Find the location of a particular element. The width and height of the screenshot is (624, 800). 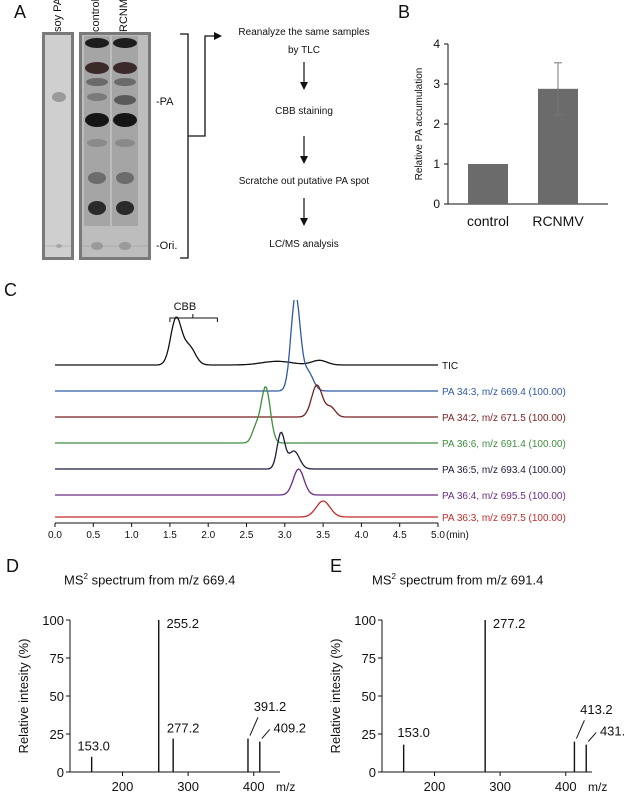

category-label: control is located at coordinates (488, 221).